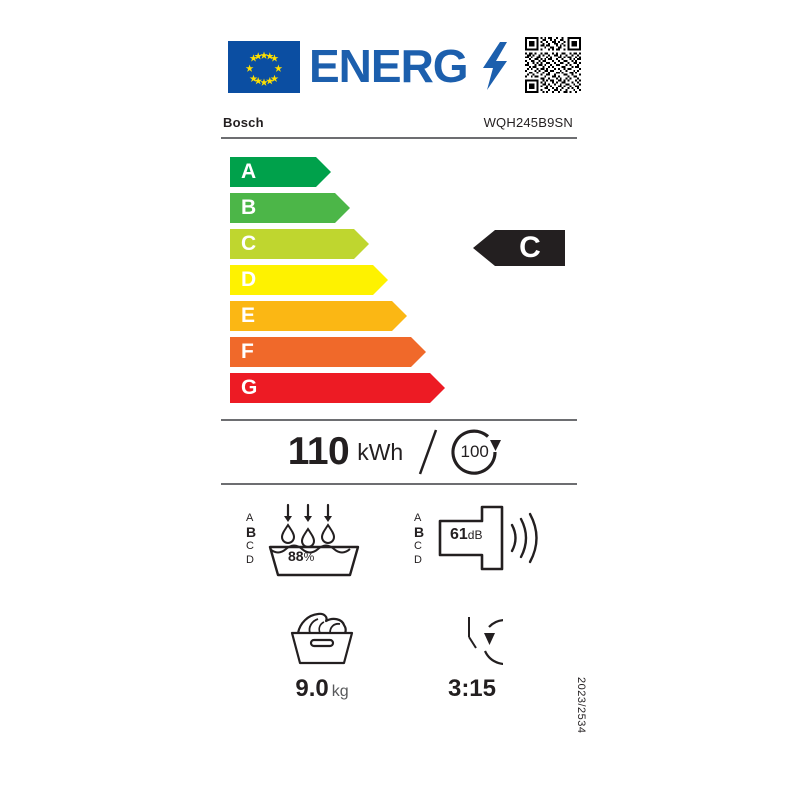 This screenshot has height=800, width=800. I want to click on label-header: ENERG, so click(397, 68).